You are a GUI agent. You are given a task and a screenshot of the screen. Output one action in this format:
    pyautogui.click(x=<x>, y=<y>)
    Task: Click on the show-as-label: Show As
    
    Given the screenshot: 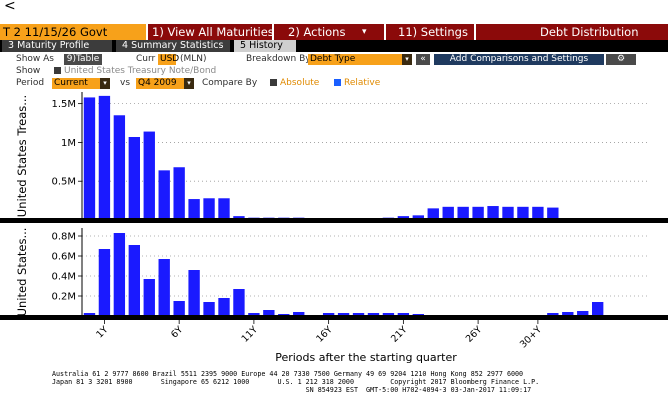 What is the action you would take?
    pyautogui.click(x=35, y=59)
    